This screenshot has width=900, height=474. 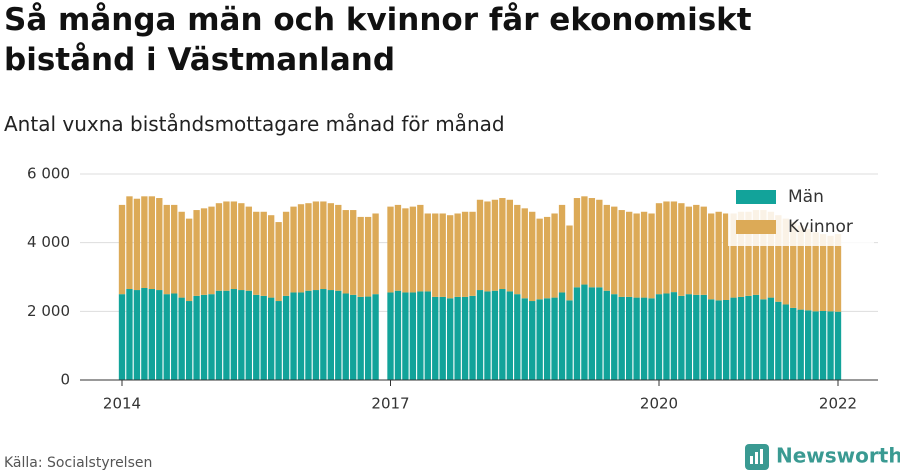 I want to click on y-tick-label: 2 000, so click(x=48, y=311).